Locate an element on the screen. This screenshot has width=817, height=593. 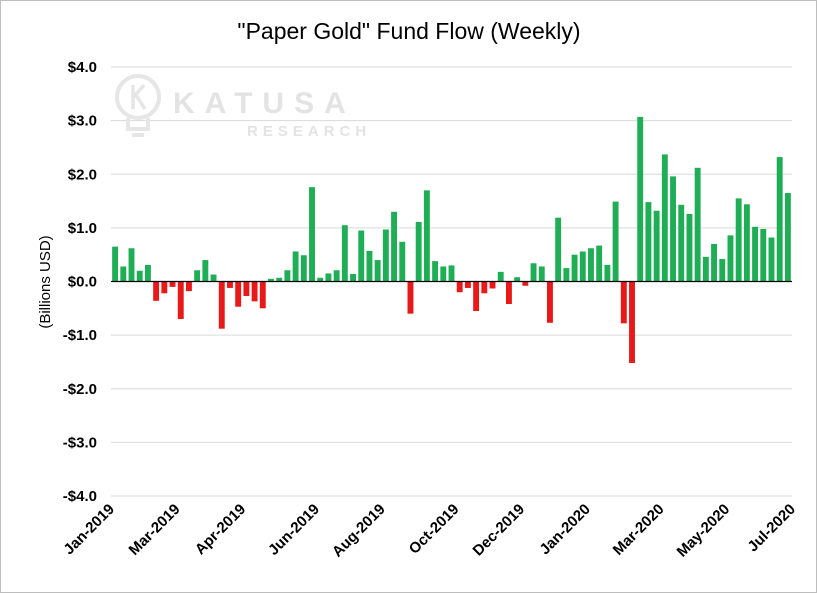
y-tick-label: $1.0 is located at coordinates (82, 228).